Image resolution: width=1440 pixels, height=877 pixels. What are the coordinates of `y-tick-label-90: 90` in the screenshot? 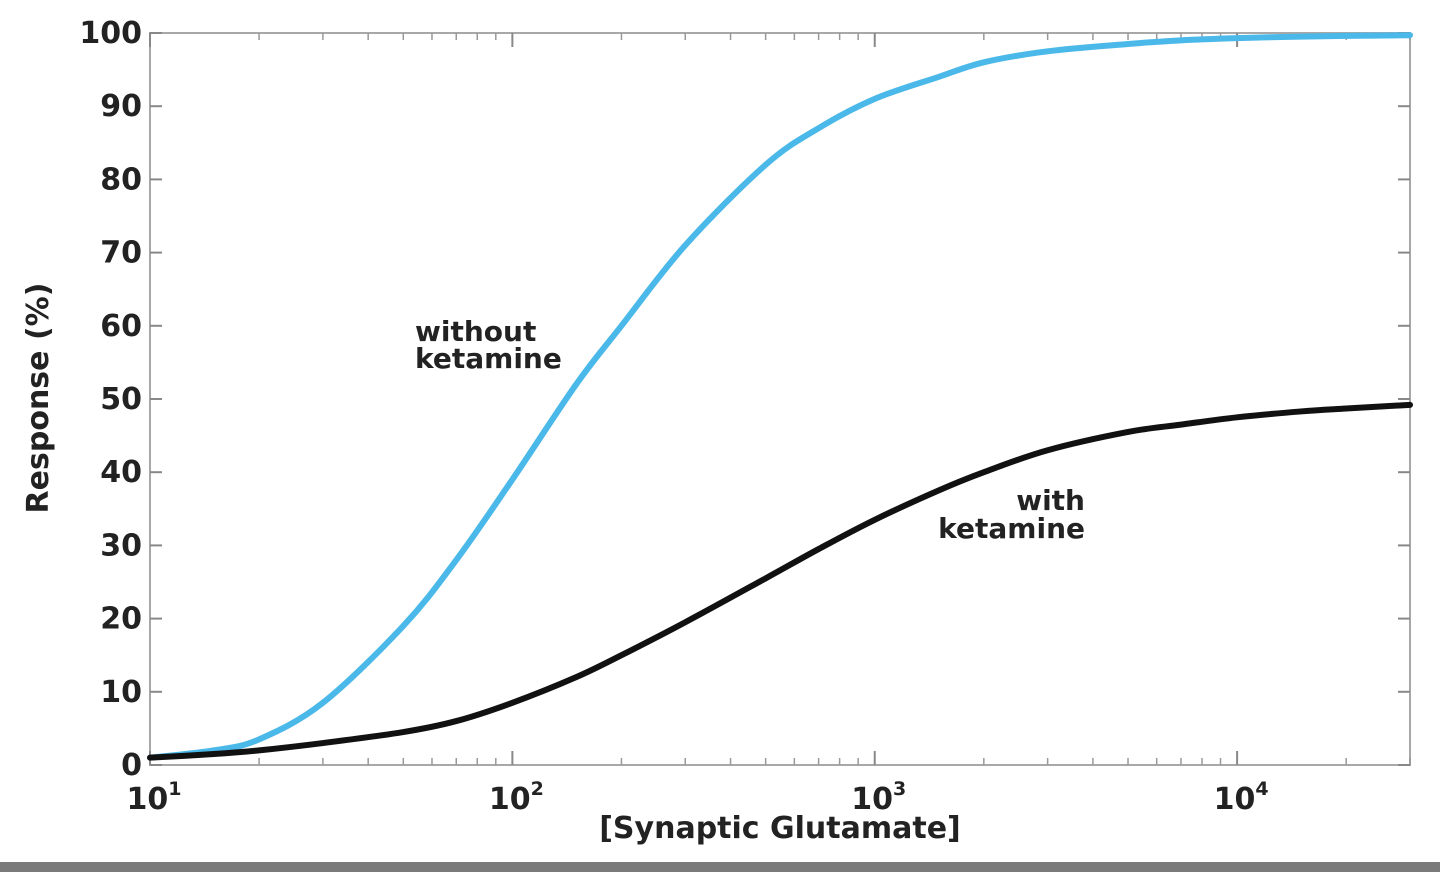 It's located at (121, 106).